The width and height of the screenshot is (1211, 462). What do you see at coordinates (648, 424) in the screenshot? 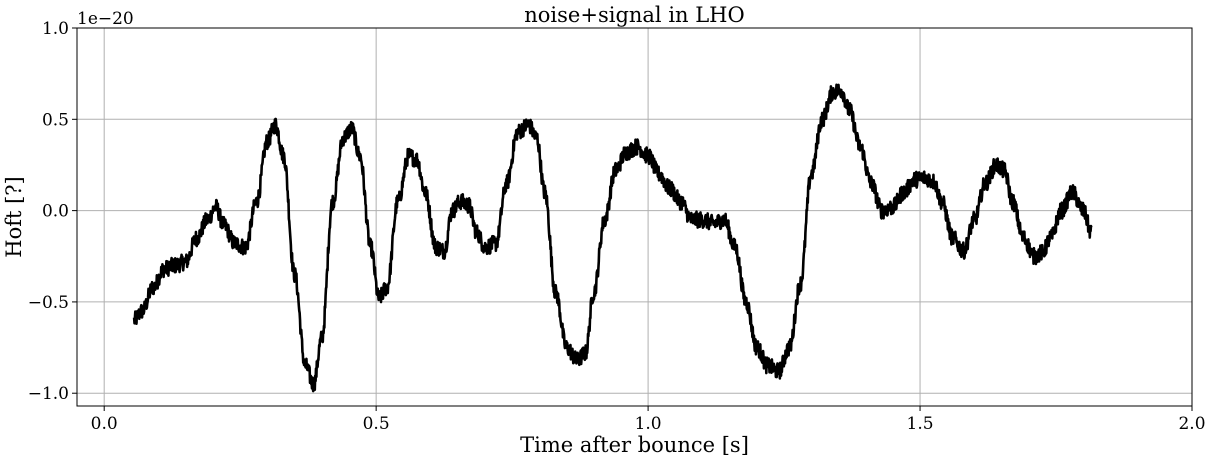
I see `x-tick-label: 1.0` at bounding box center [648, 424].